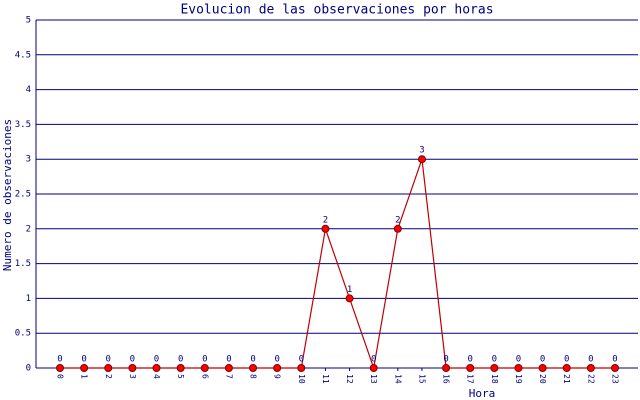 The image size is (640, 400). What do you see at coordinates (28, 21) in the screenshot?
I see `y-tick-label: 5` at bounding box center [28, 21].